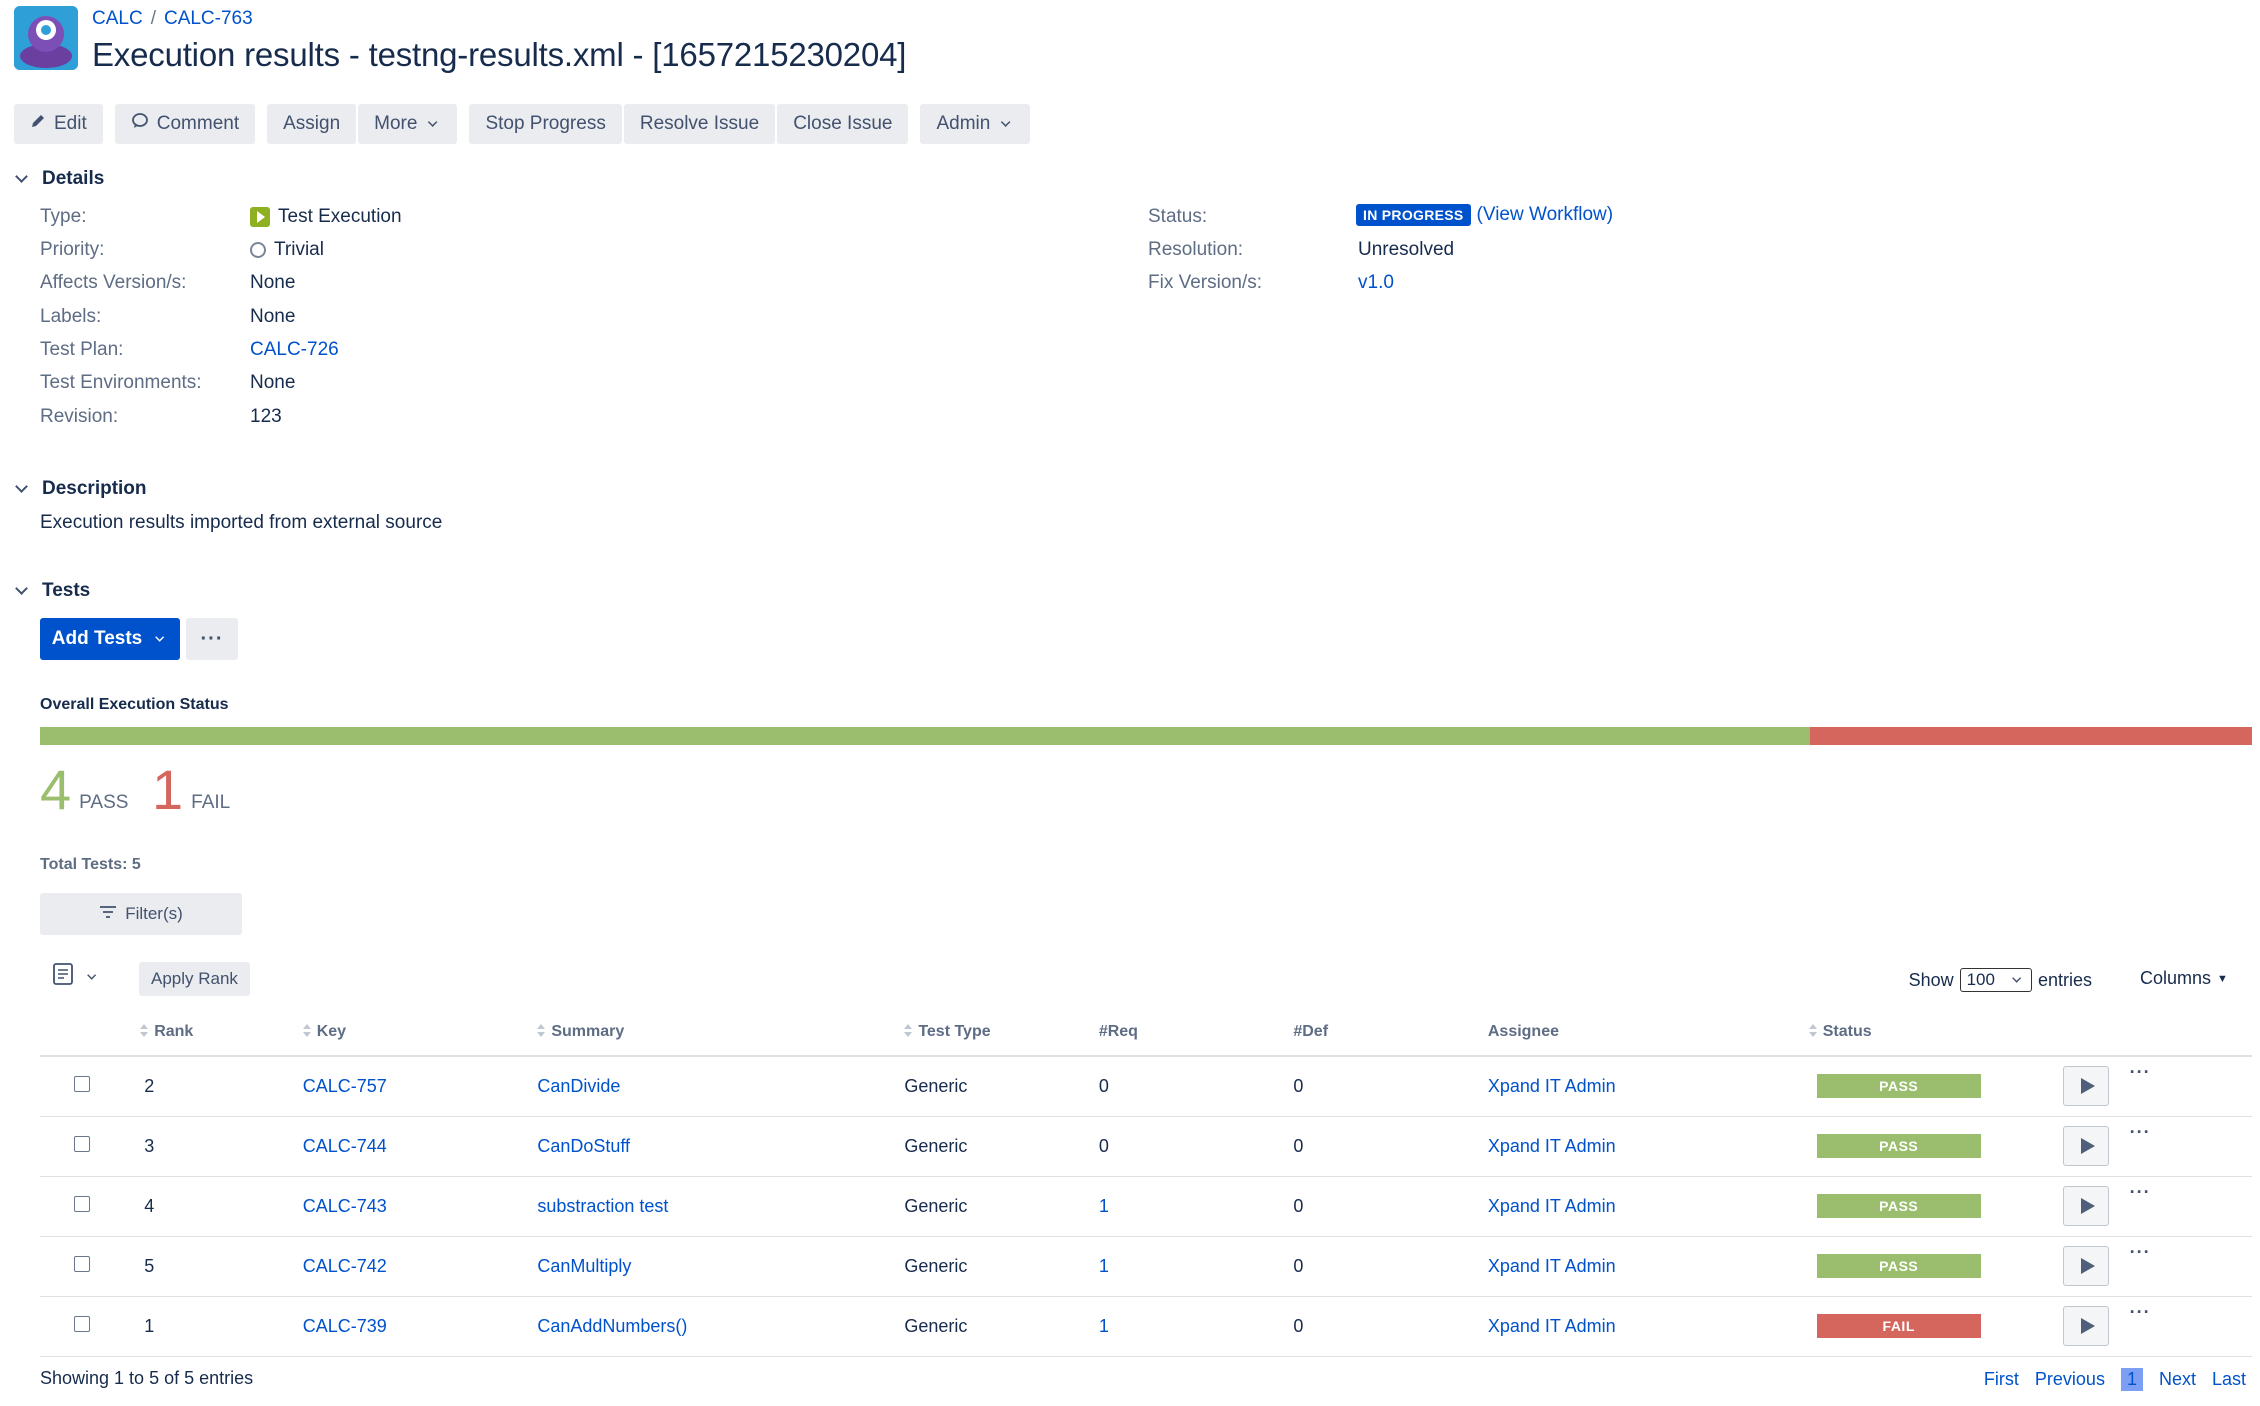 The width and height of the screenshot is (2260, 1406). I want to click on row-summary-link: CanMultiply, so click(584, 1265).